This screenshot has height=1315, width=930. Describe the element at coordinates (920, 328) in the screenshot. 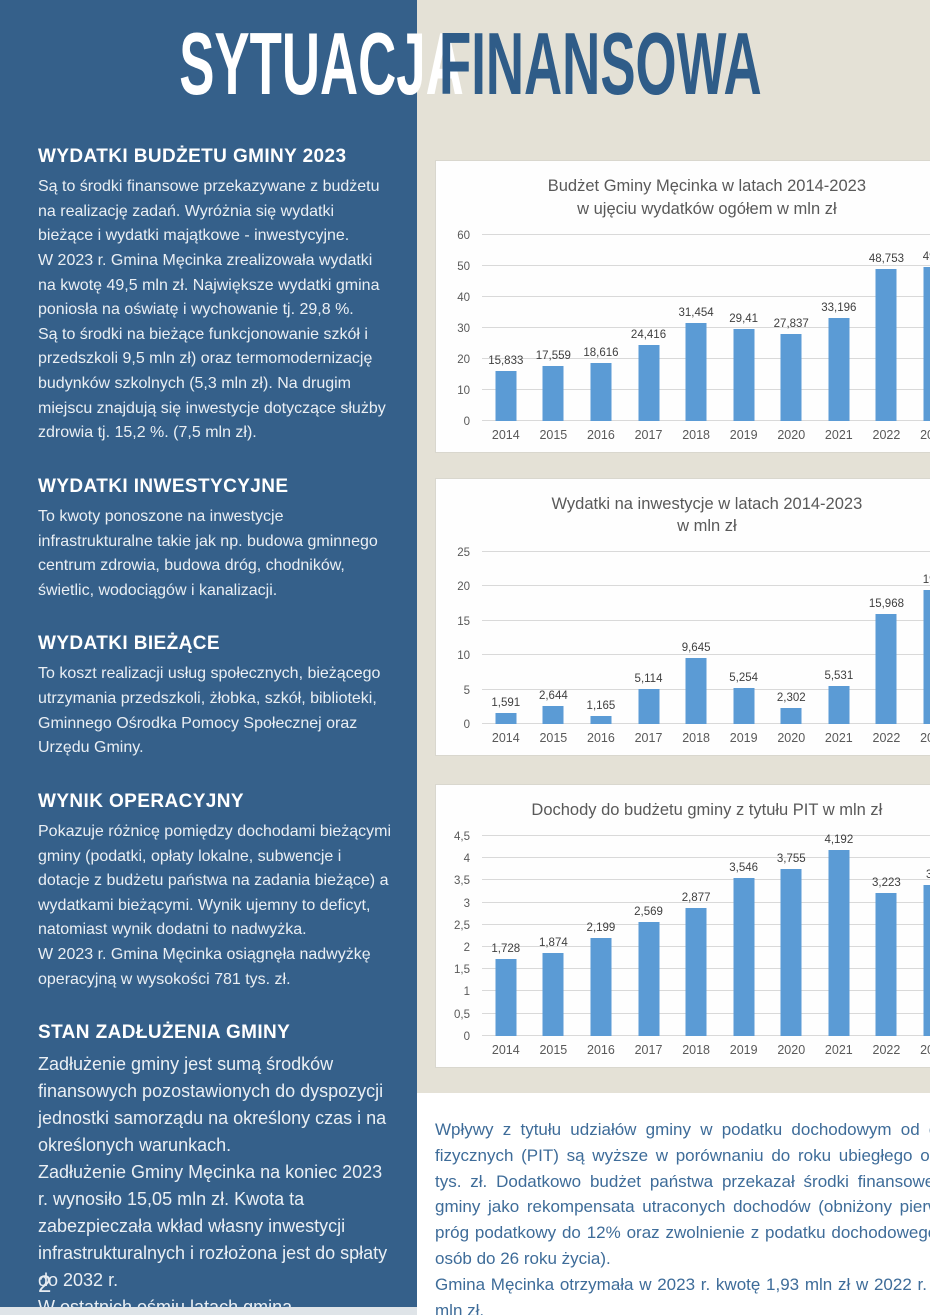

I see `bar-slot: 49,5` at that location.